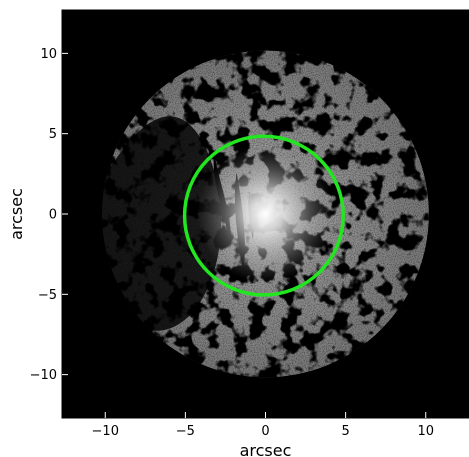 This screenshot has height=457, width=469. Describe the element at coordinates (266, 449) in the screenshot. I see `x-axis-label: arcsec` at that location.